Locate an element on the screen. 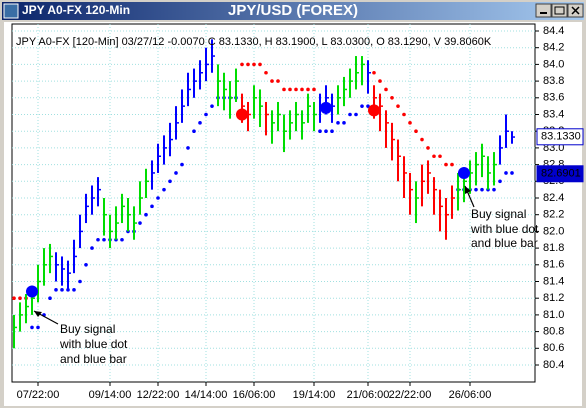 This screenshot has height=408, width=586. y-tick-label: 82.4 is located at coordinates (553, 198).